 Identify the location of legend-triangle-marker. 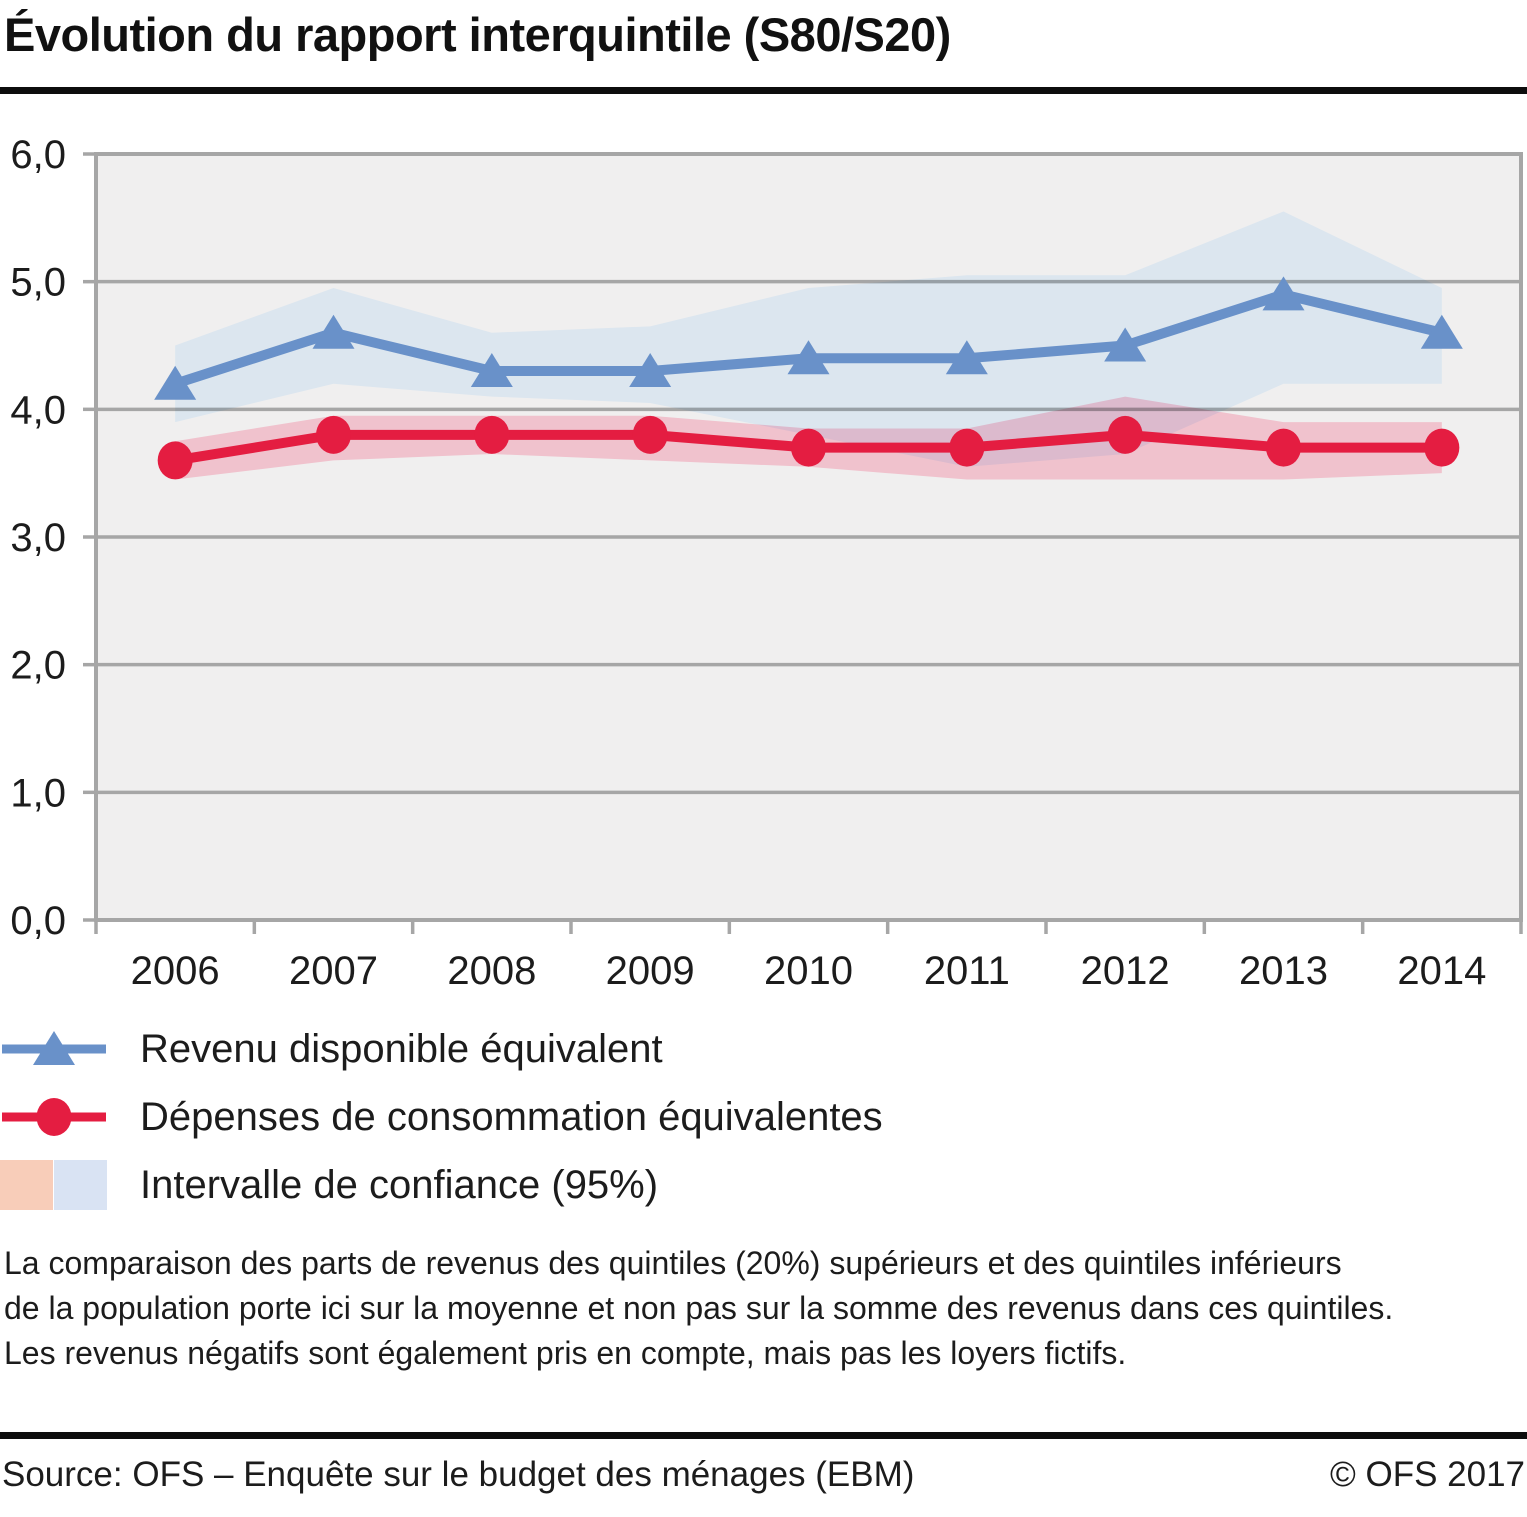
(54, 1048).